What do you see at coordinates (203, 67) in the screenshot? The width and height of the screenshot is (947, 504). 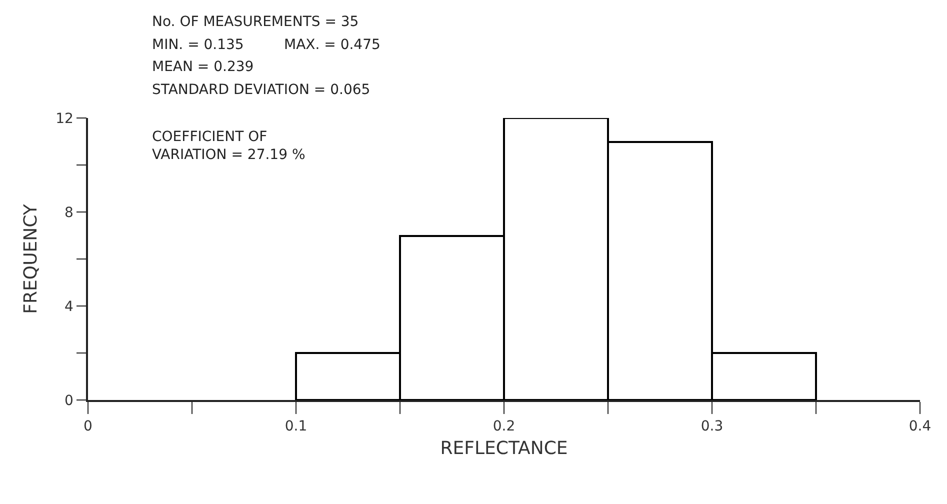 I see `text: MEAN = 0.239` at bounding box center [203, 67].